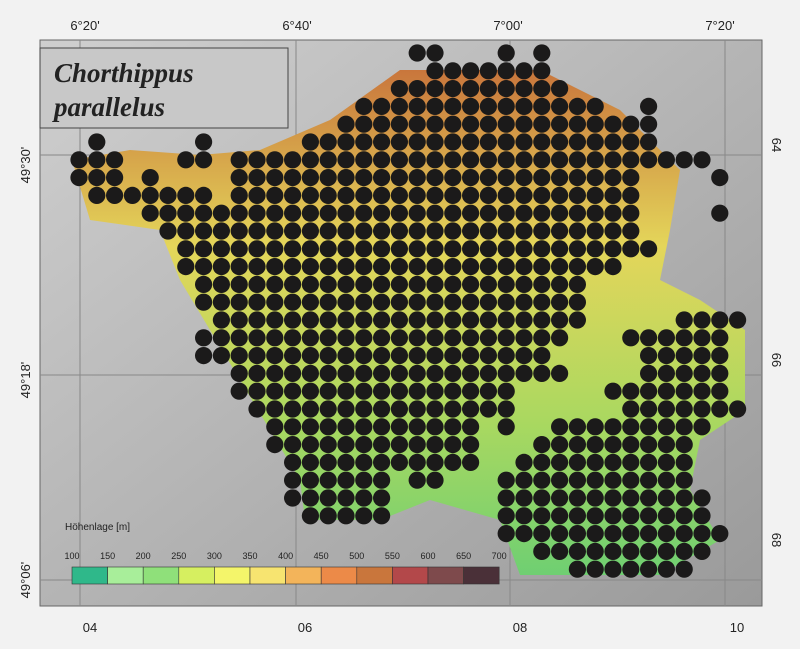  What do you see at coordinates (463, 556) in the screenshot?
I see `legend-tick: 650` at bounding box center [463, 556].